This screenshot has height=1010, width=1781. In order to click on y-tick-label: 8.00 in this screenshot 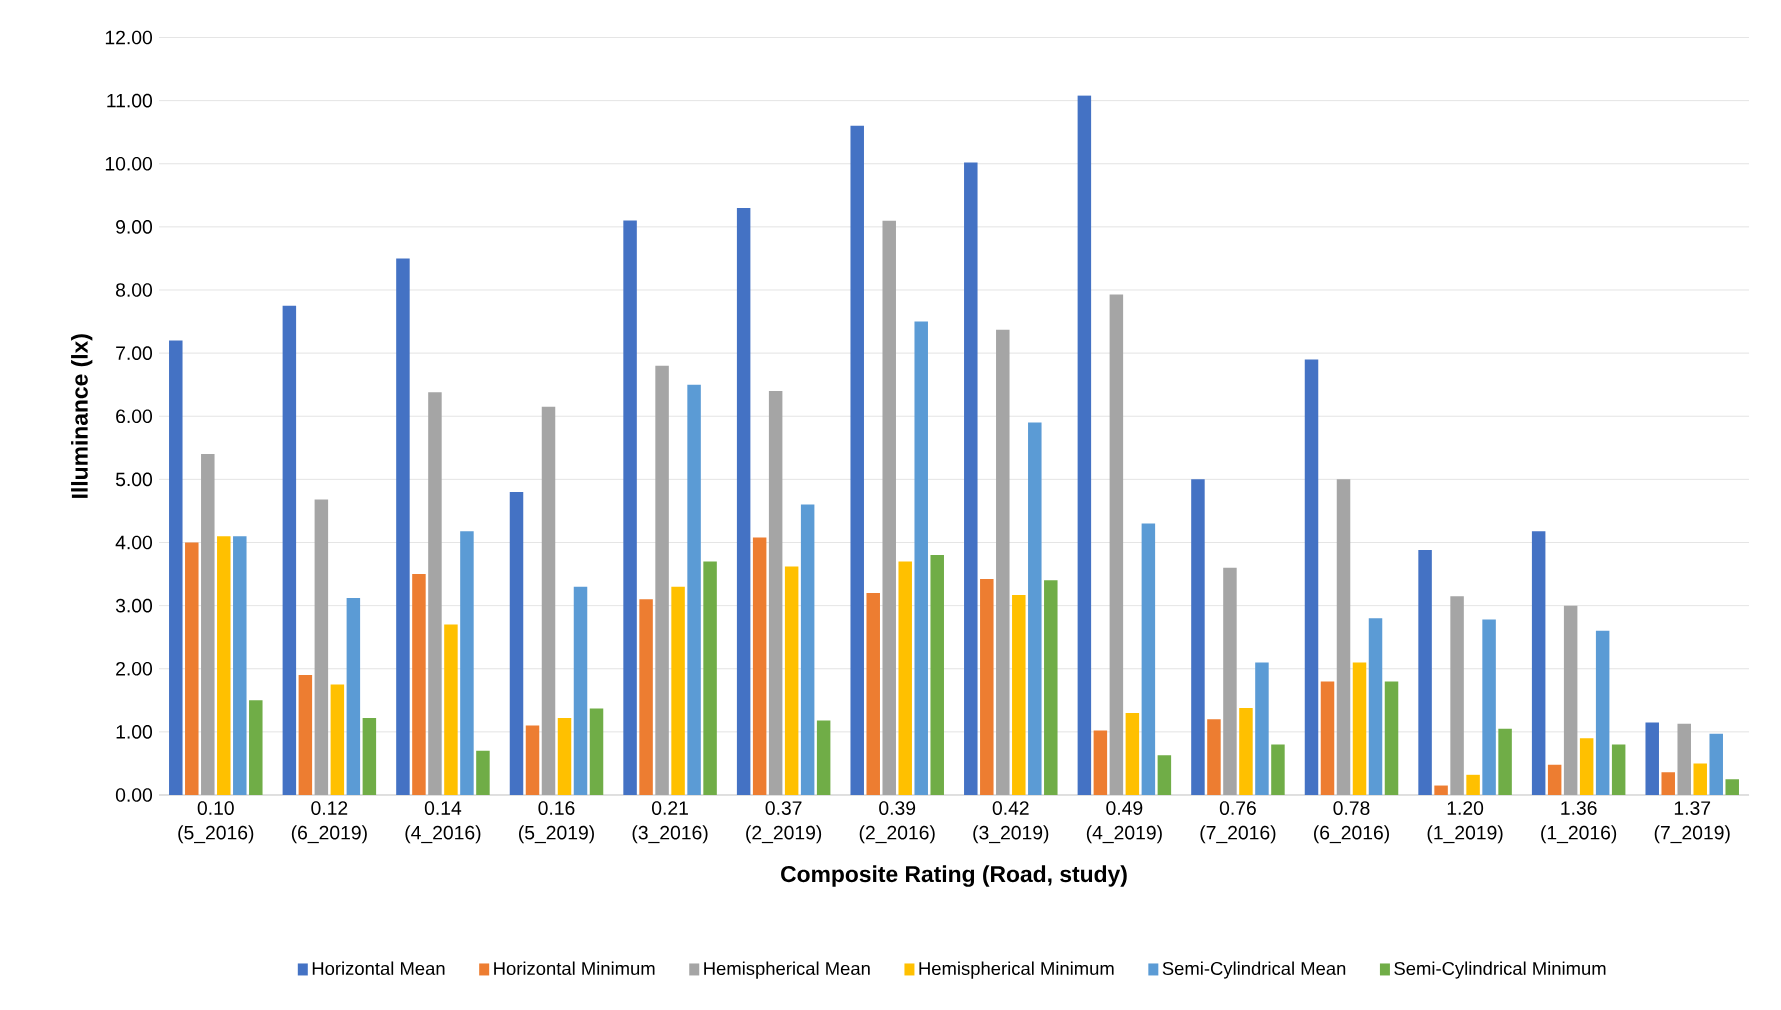, I will do `click(134, 290)`.